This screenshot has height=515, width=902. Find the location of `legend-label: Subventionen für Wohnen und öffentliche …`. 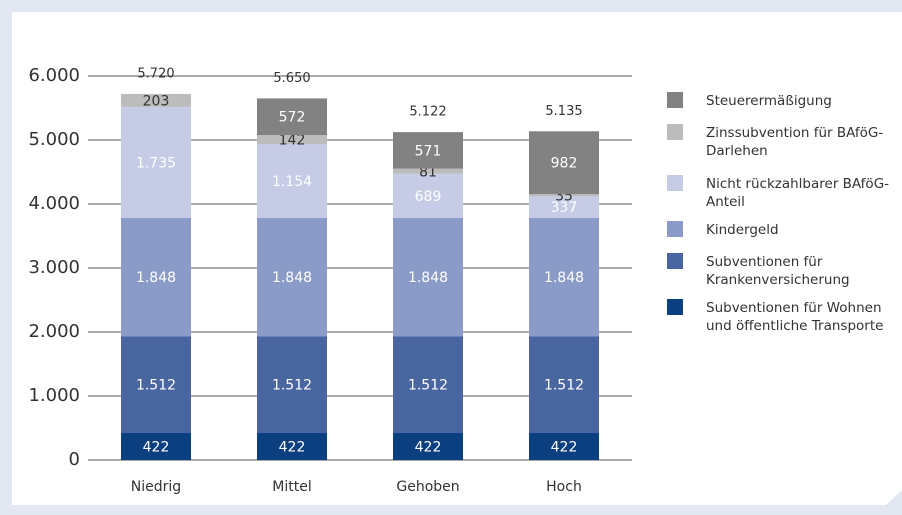

legend-label: Subventionen für Wohnen und öffentliche … is located at coordinates (795, 317).